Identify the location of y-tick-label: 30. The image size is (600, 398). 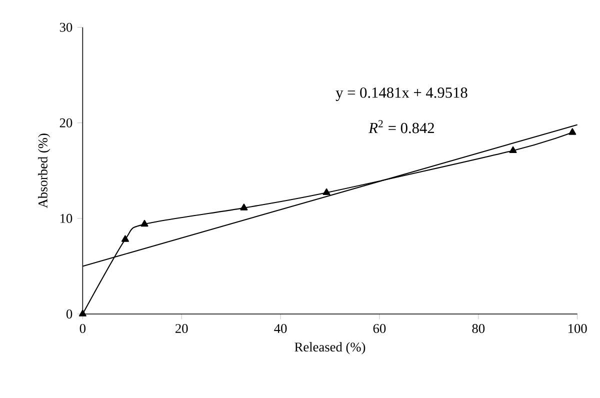
(66, 27).